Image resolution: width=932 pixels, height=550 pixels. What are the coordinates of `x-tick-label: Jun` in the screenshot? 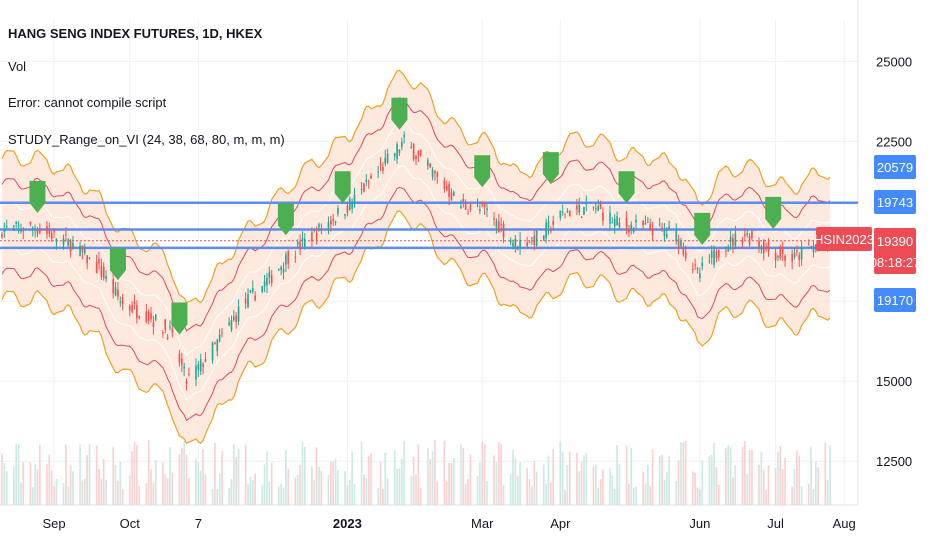 It's located at (699, 523).